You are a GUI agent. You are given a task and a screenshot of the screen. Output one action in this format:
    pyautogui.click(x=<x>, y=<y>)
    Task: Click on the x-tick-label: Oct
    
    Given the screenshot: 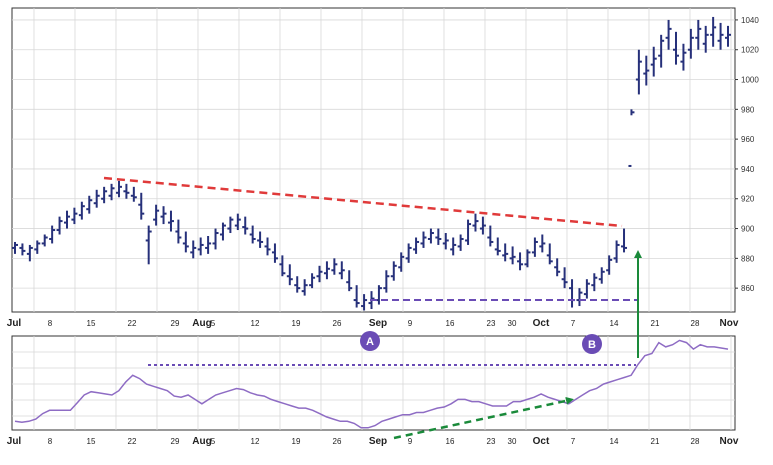 What is the action you would take?
    pyautogui.click(x=541, y=323)
    